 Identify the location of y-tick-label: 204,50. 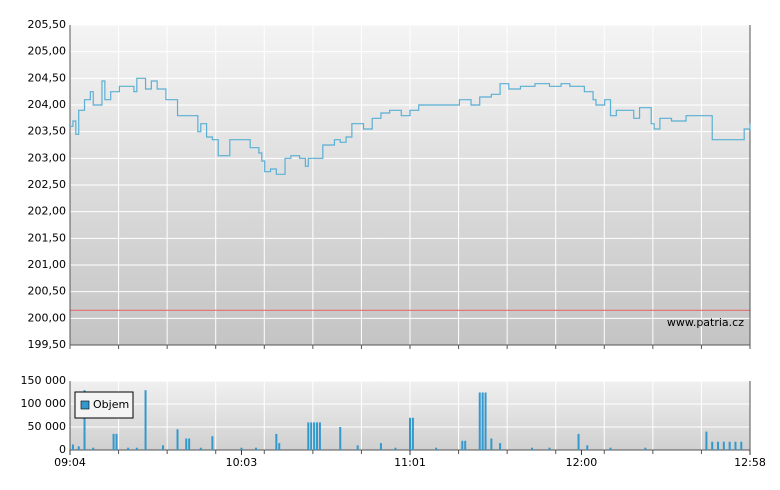
(47, 77).